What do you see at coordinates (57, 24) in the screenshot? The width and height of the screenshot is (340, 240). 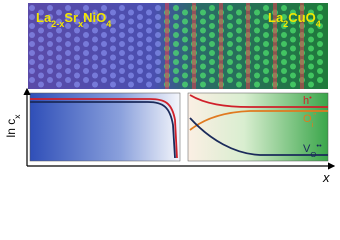 I see `text-part: 2-x` at bounding box center [57, 24].